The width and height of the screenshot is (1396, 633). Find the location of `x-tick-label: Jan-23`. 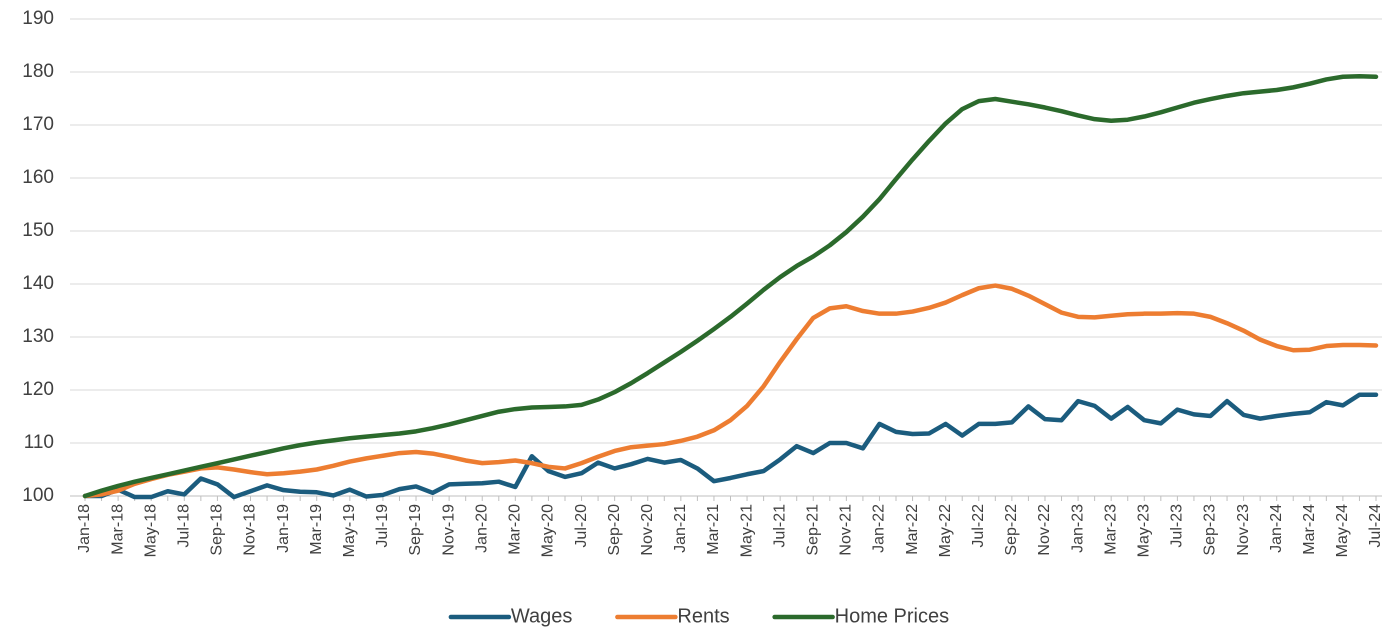

x-tick-label: Jan-23 is located at coordinates (1077, 528).